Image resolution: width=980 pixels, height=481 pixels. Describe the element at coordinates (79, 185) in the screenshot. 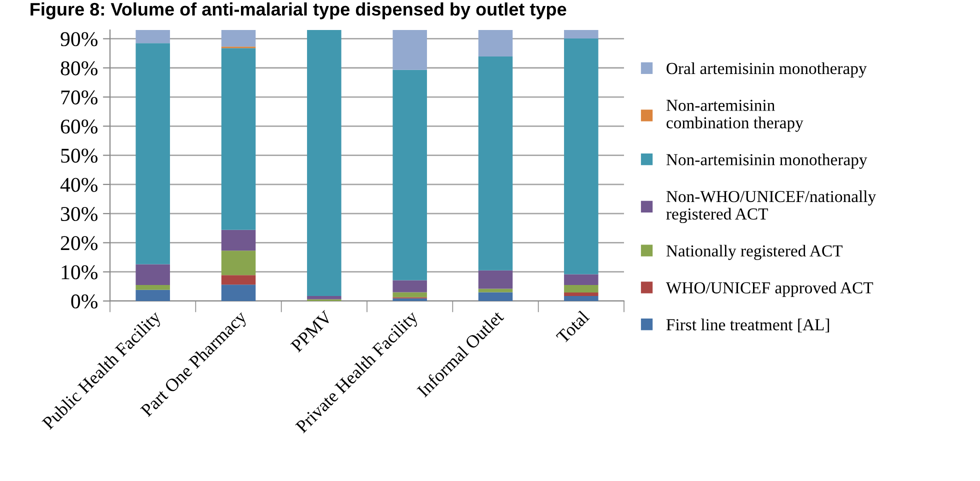

I see `y-tick-label: 40%` at that location.